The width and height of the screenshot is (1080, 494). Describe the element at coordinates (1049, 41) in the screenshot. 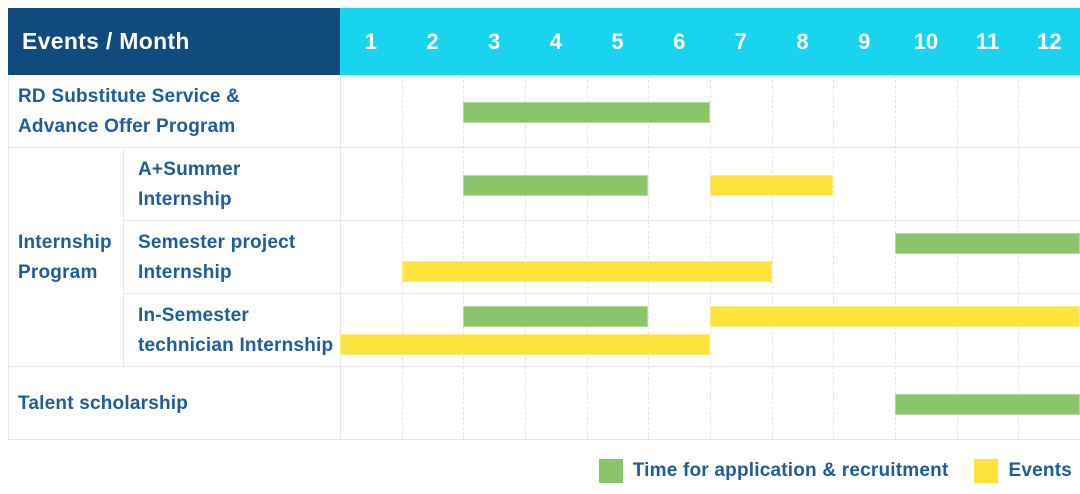

I see `month-header-cell: 12` at that location.